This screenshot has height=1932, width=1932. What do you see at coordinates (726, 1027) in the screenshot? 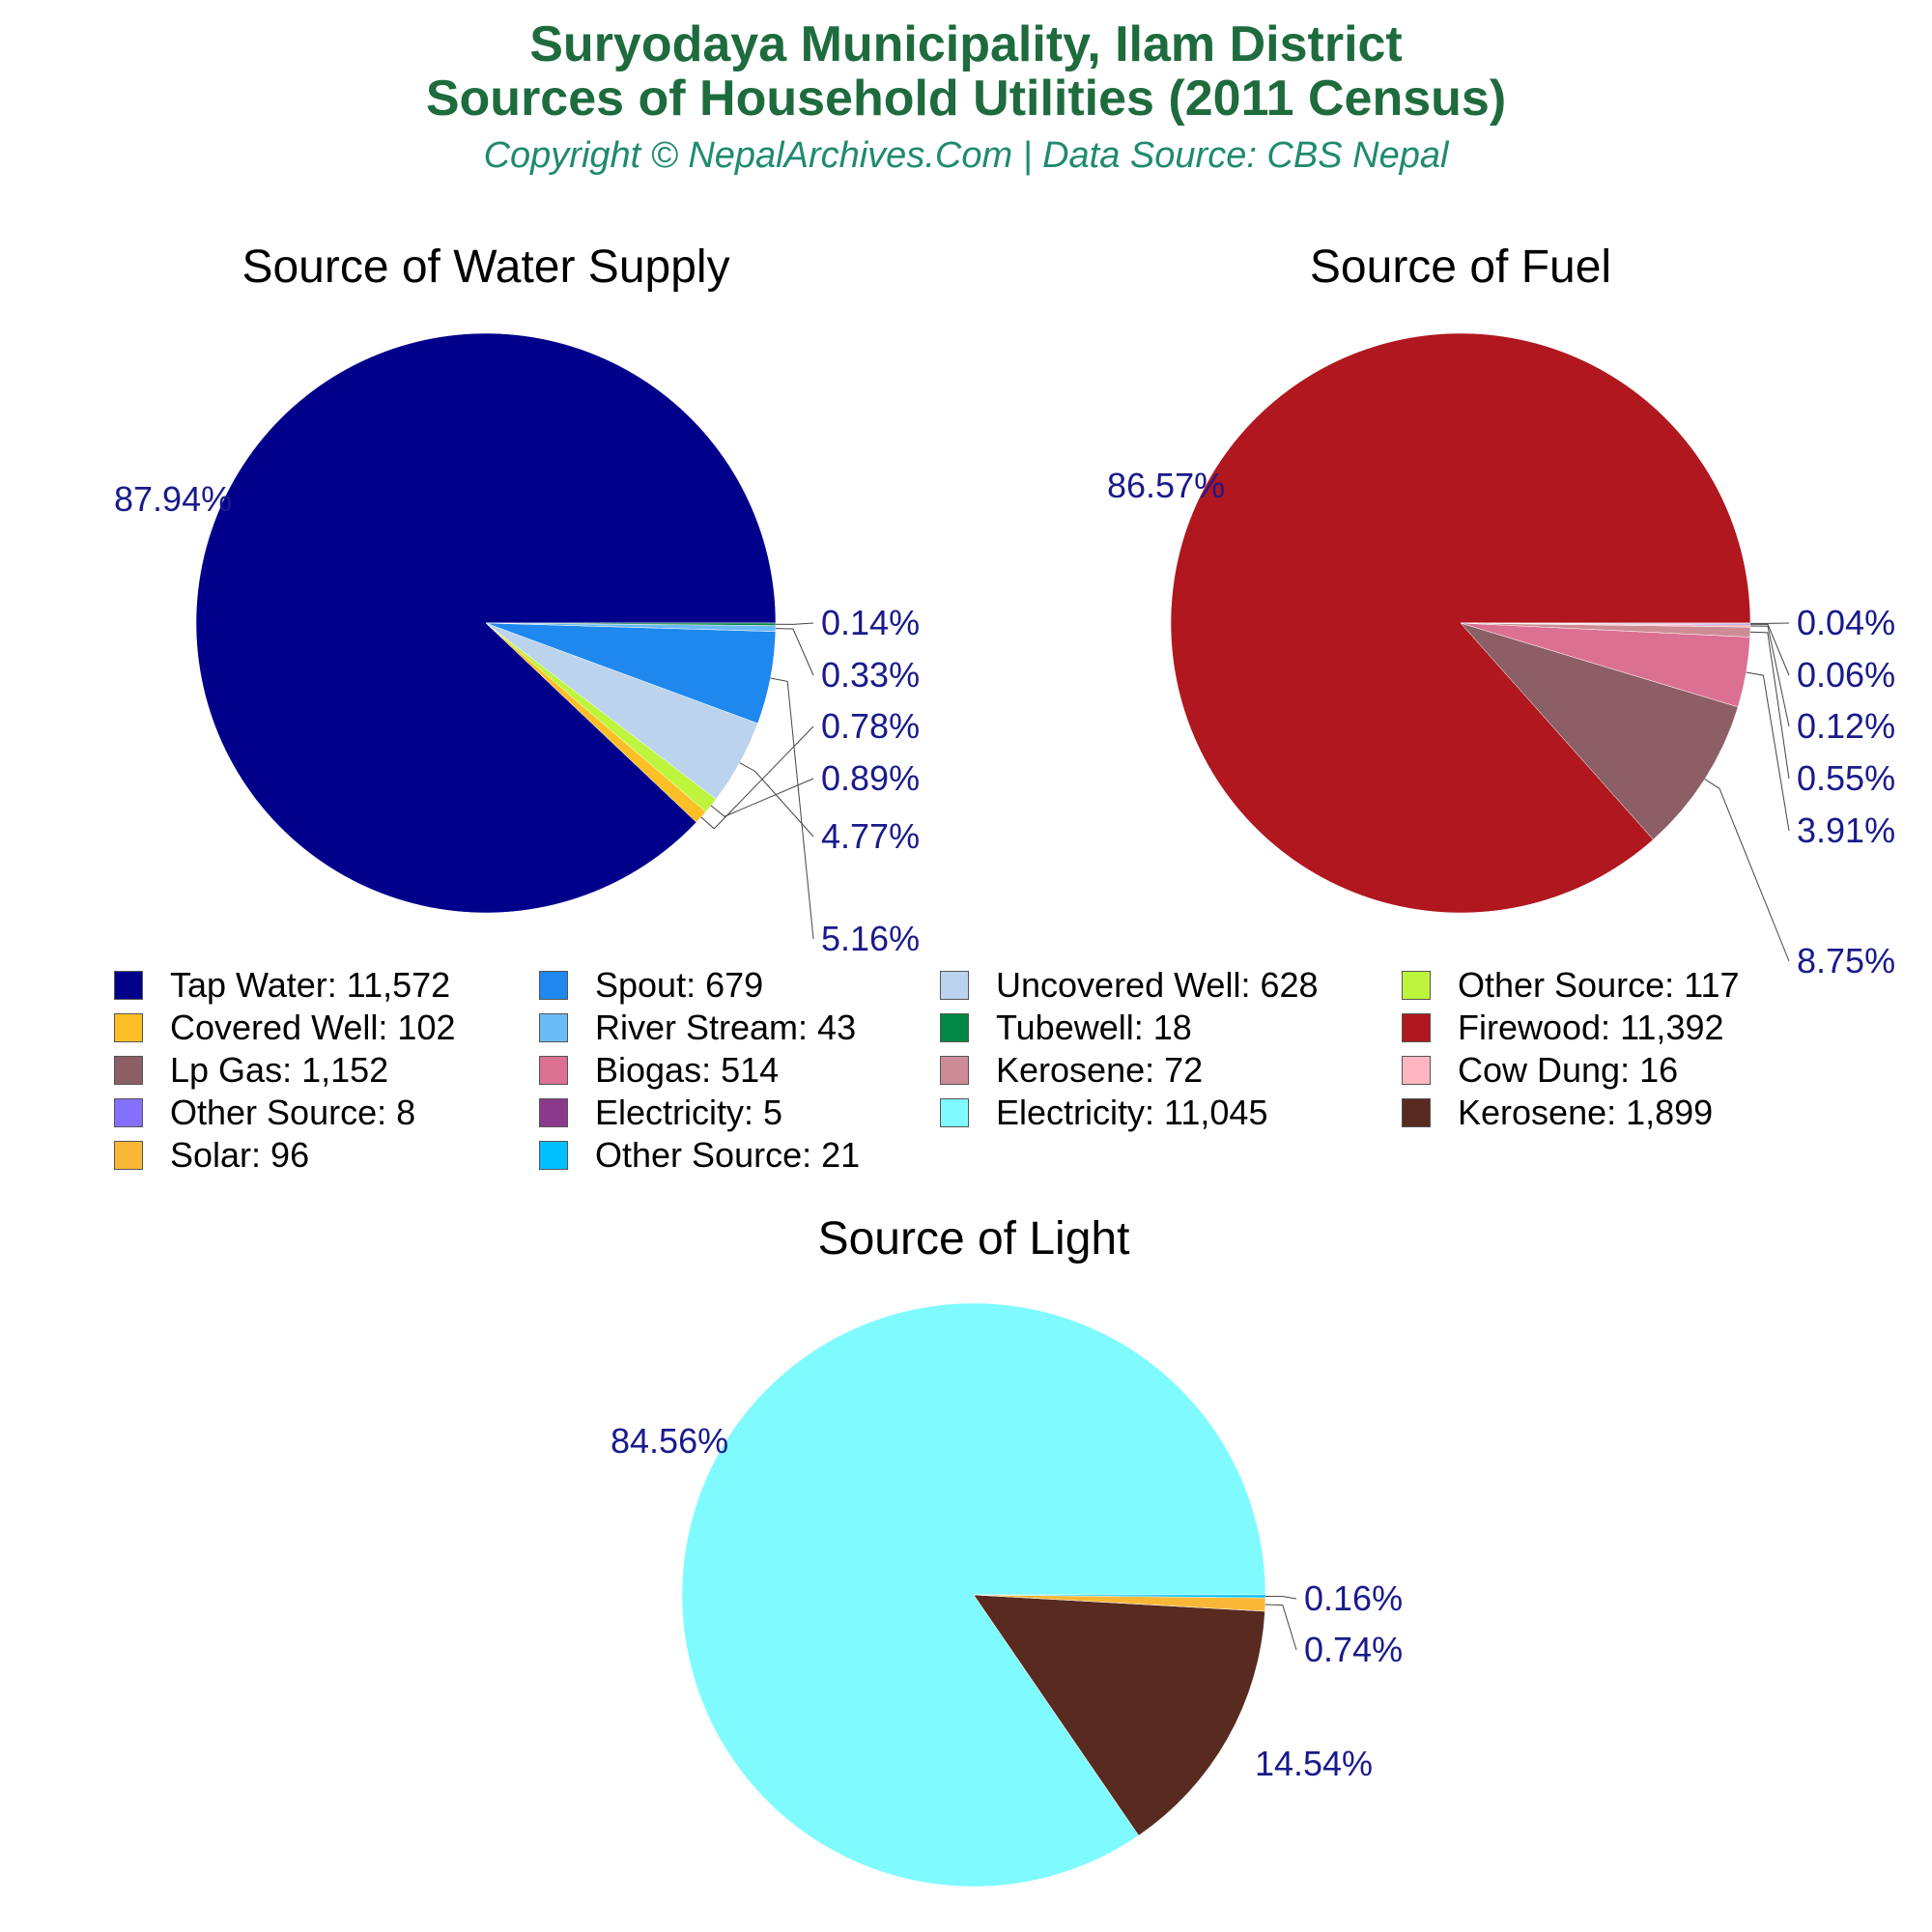
I see `legend-label: River Stream: 43` at bounding box center [726, 1027].